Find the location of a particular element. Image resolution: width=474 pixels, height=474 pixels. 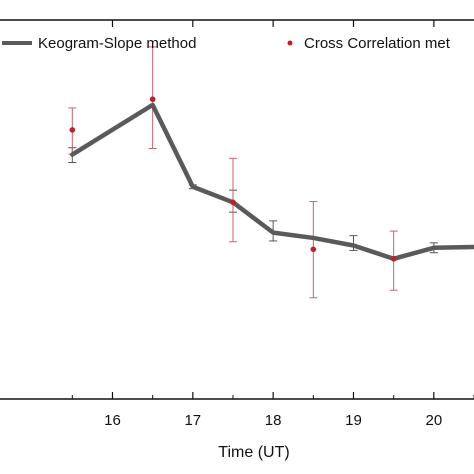

x-axis-title: Time (UT) is located at coordinates (253, 452).